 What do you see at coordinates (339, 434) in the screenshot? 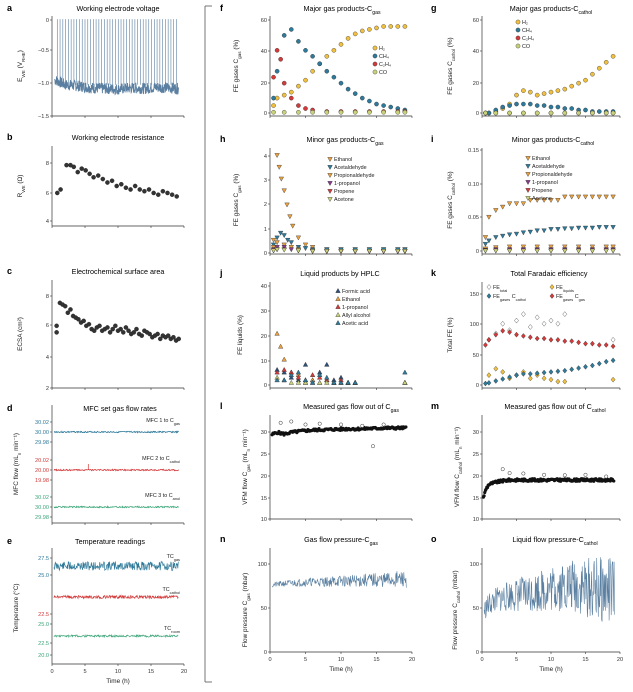
I see `series-l` at bounding box center [339, 434].